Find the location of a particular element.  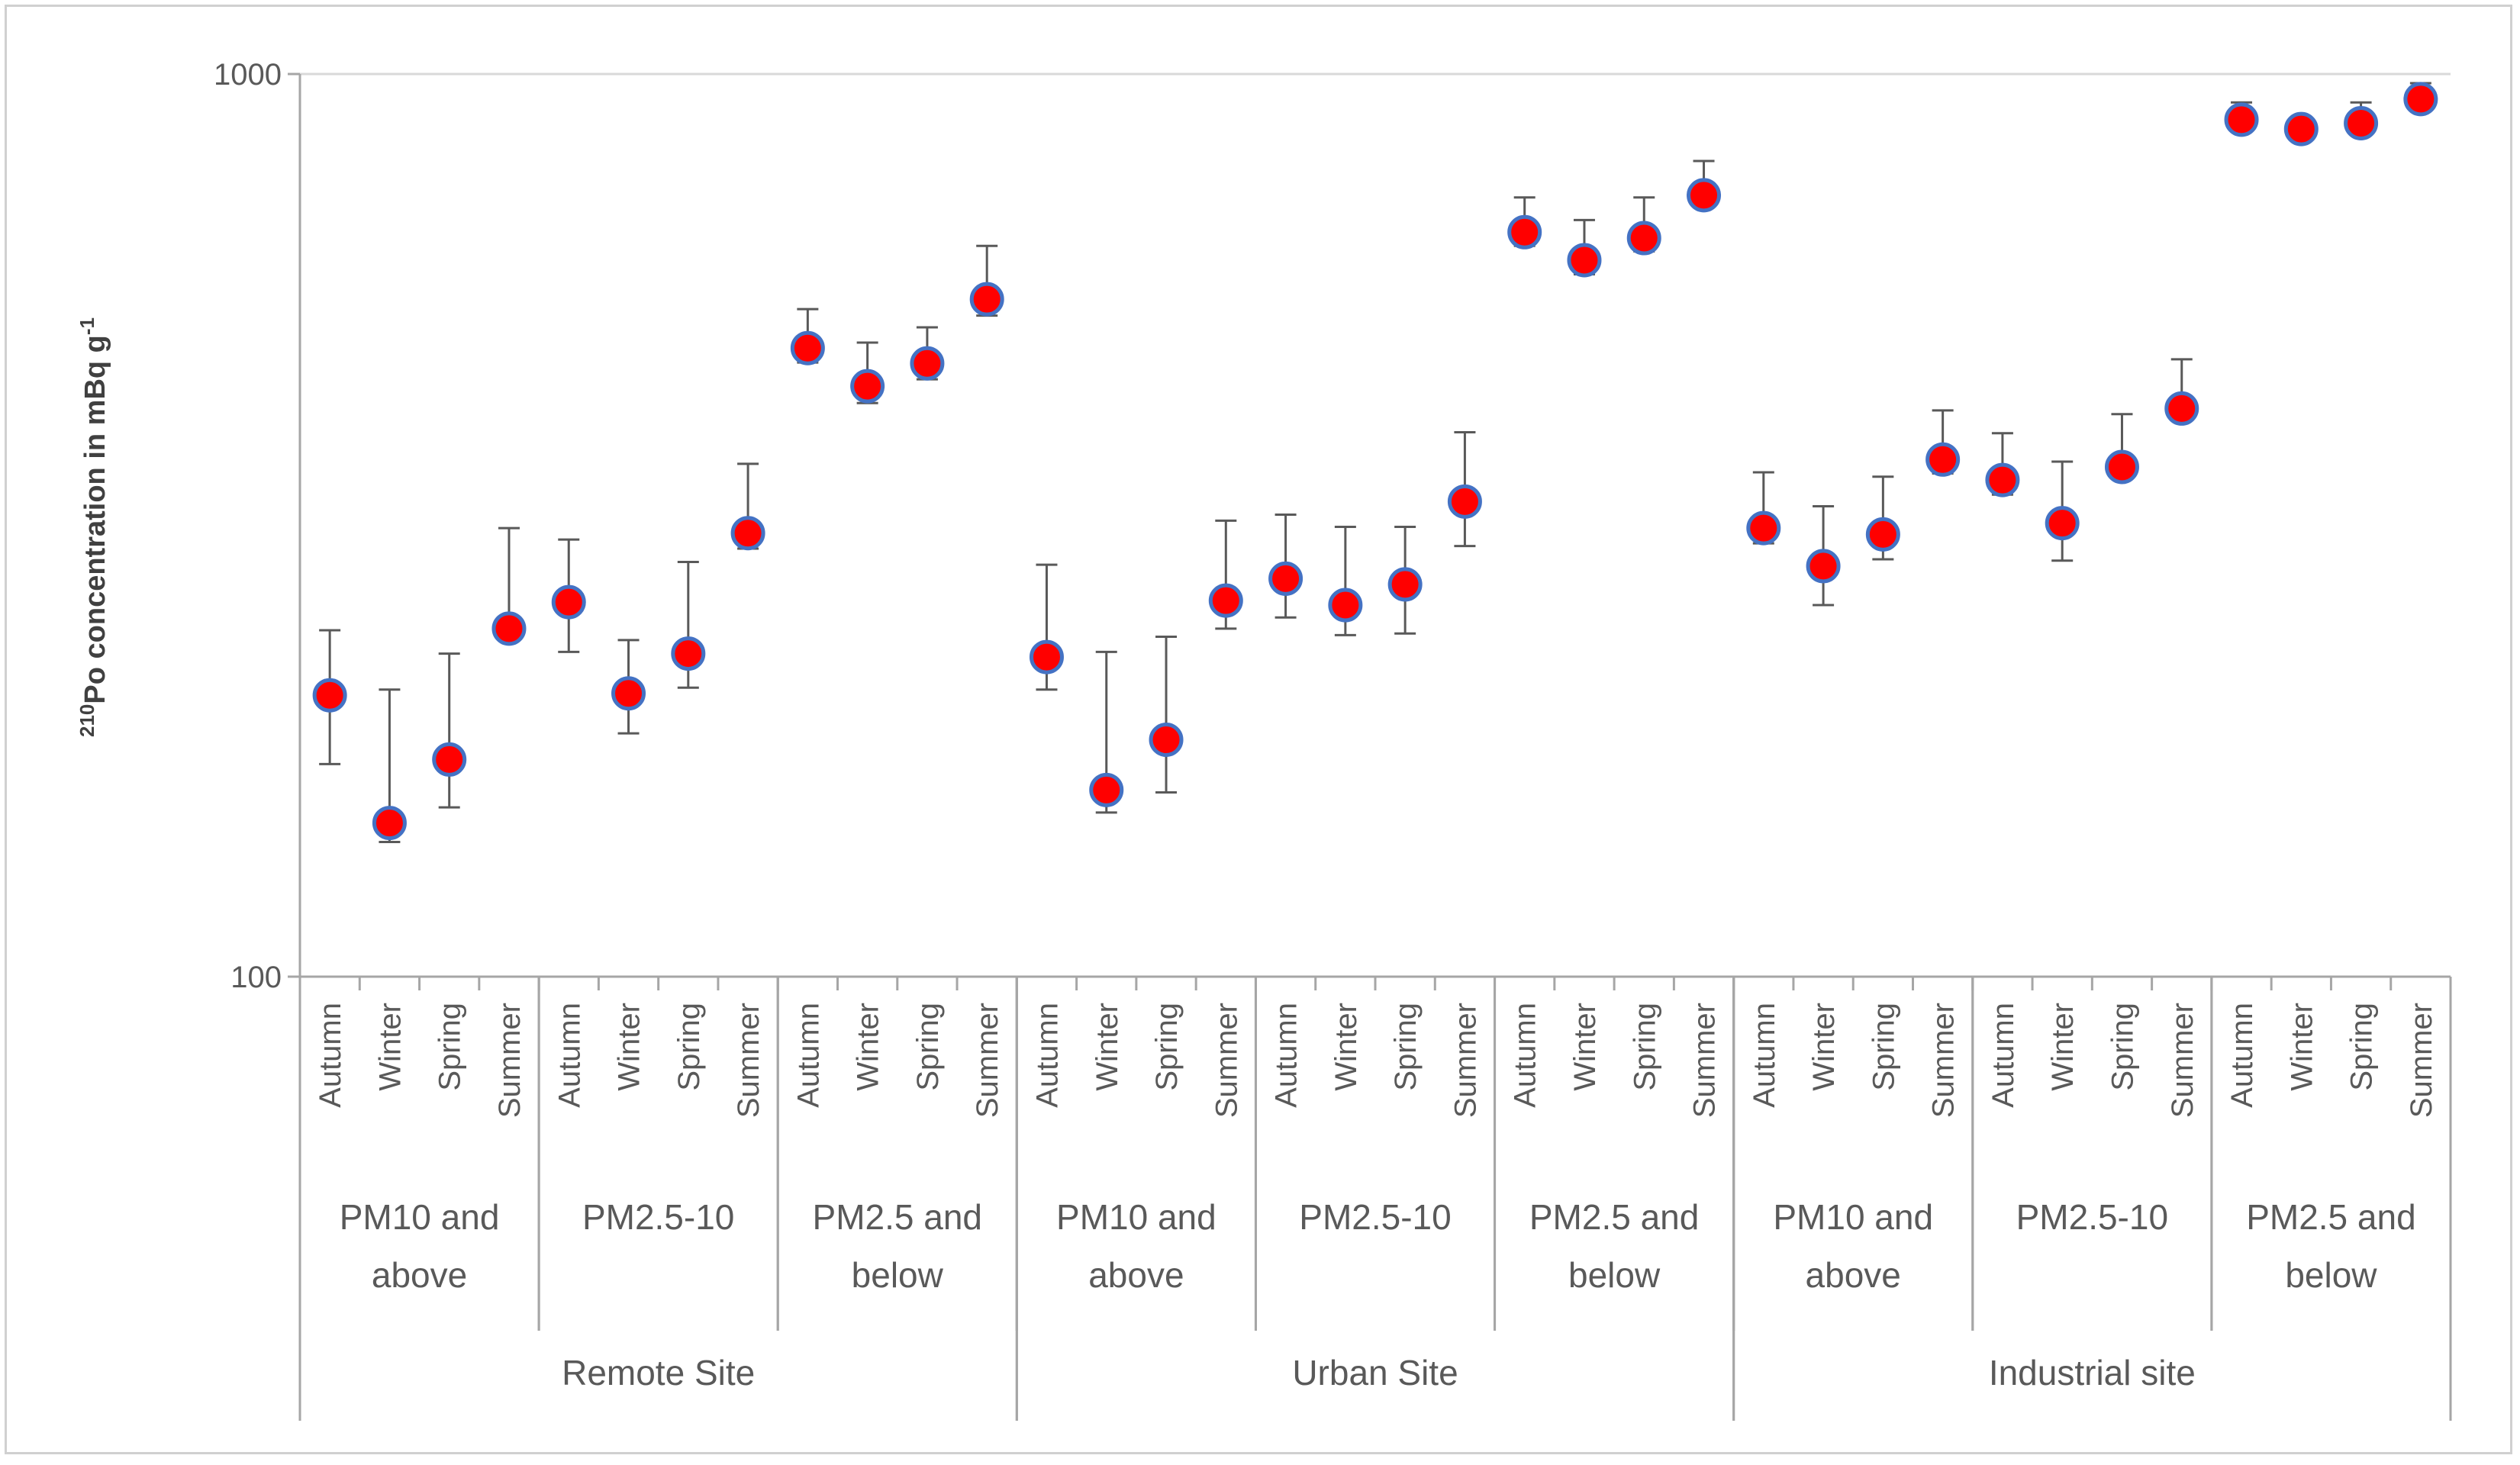

site-label: Urban Site is located at coordinates (1375, 1373).